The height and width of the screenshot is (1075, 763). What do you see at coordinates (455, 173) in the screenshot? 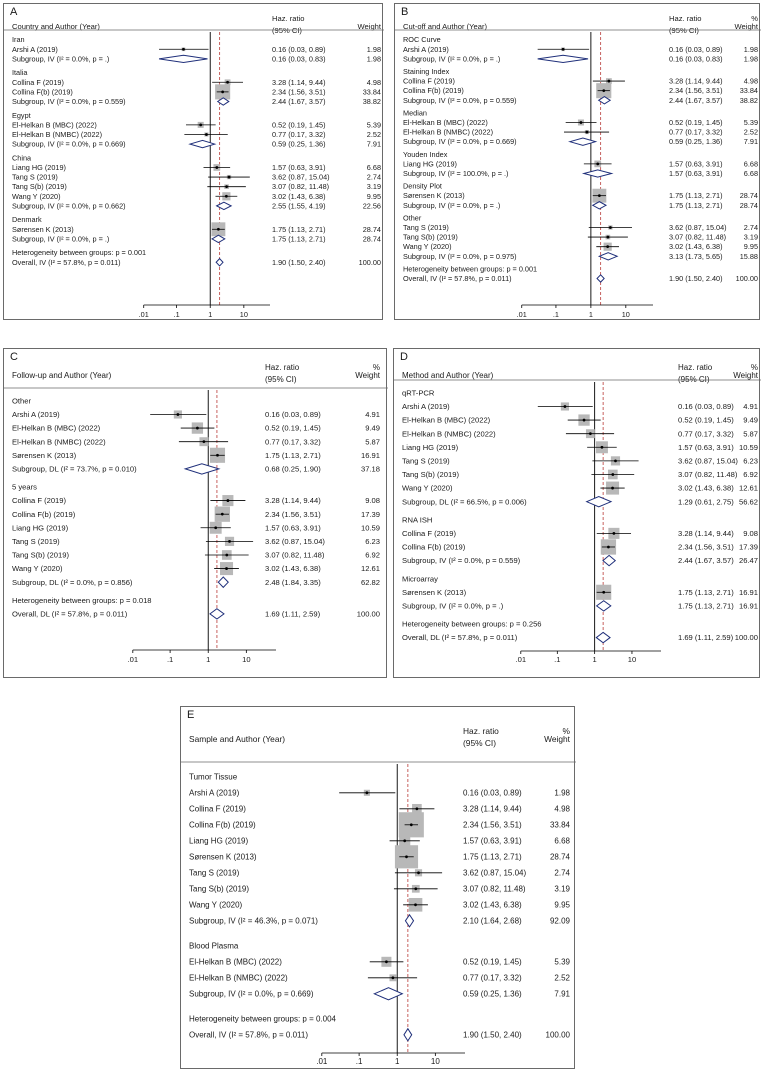
I see `subgroup-label: Subgroup, IV (I² = 100.0%, p = .)` at bounding box center [455, 173].